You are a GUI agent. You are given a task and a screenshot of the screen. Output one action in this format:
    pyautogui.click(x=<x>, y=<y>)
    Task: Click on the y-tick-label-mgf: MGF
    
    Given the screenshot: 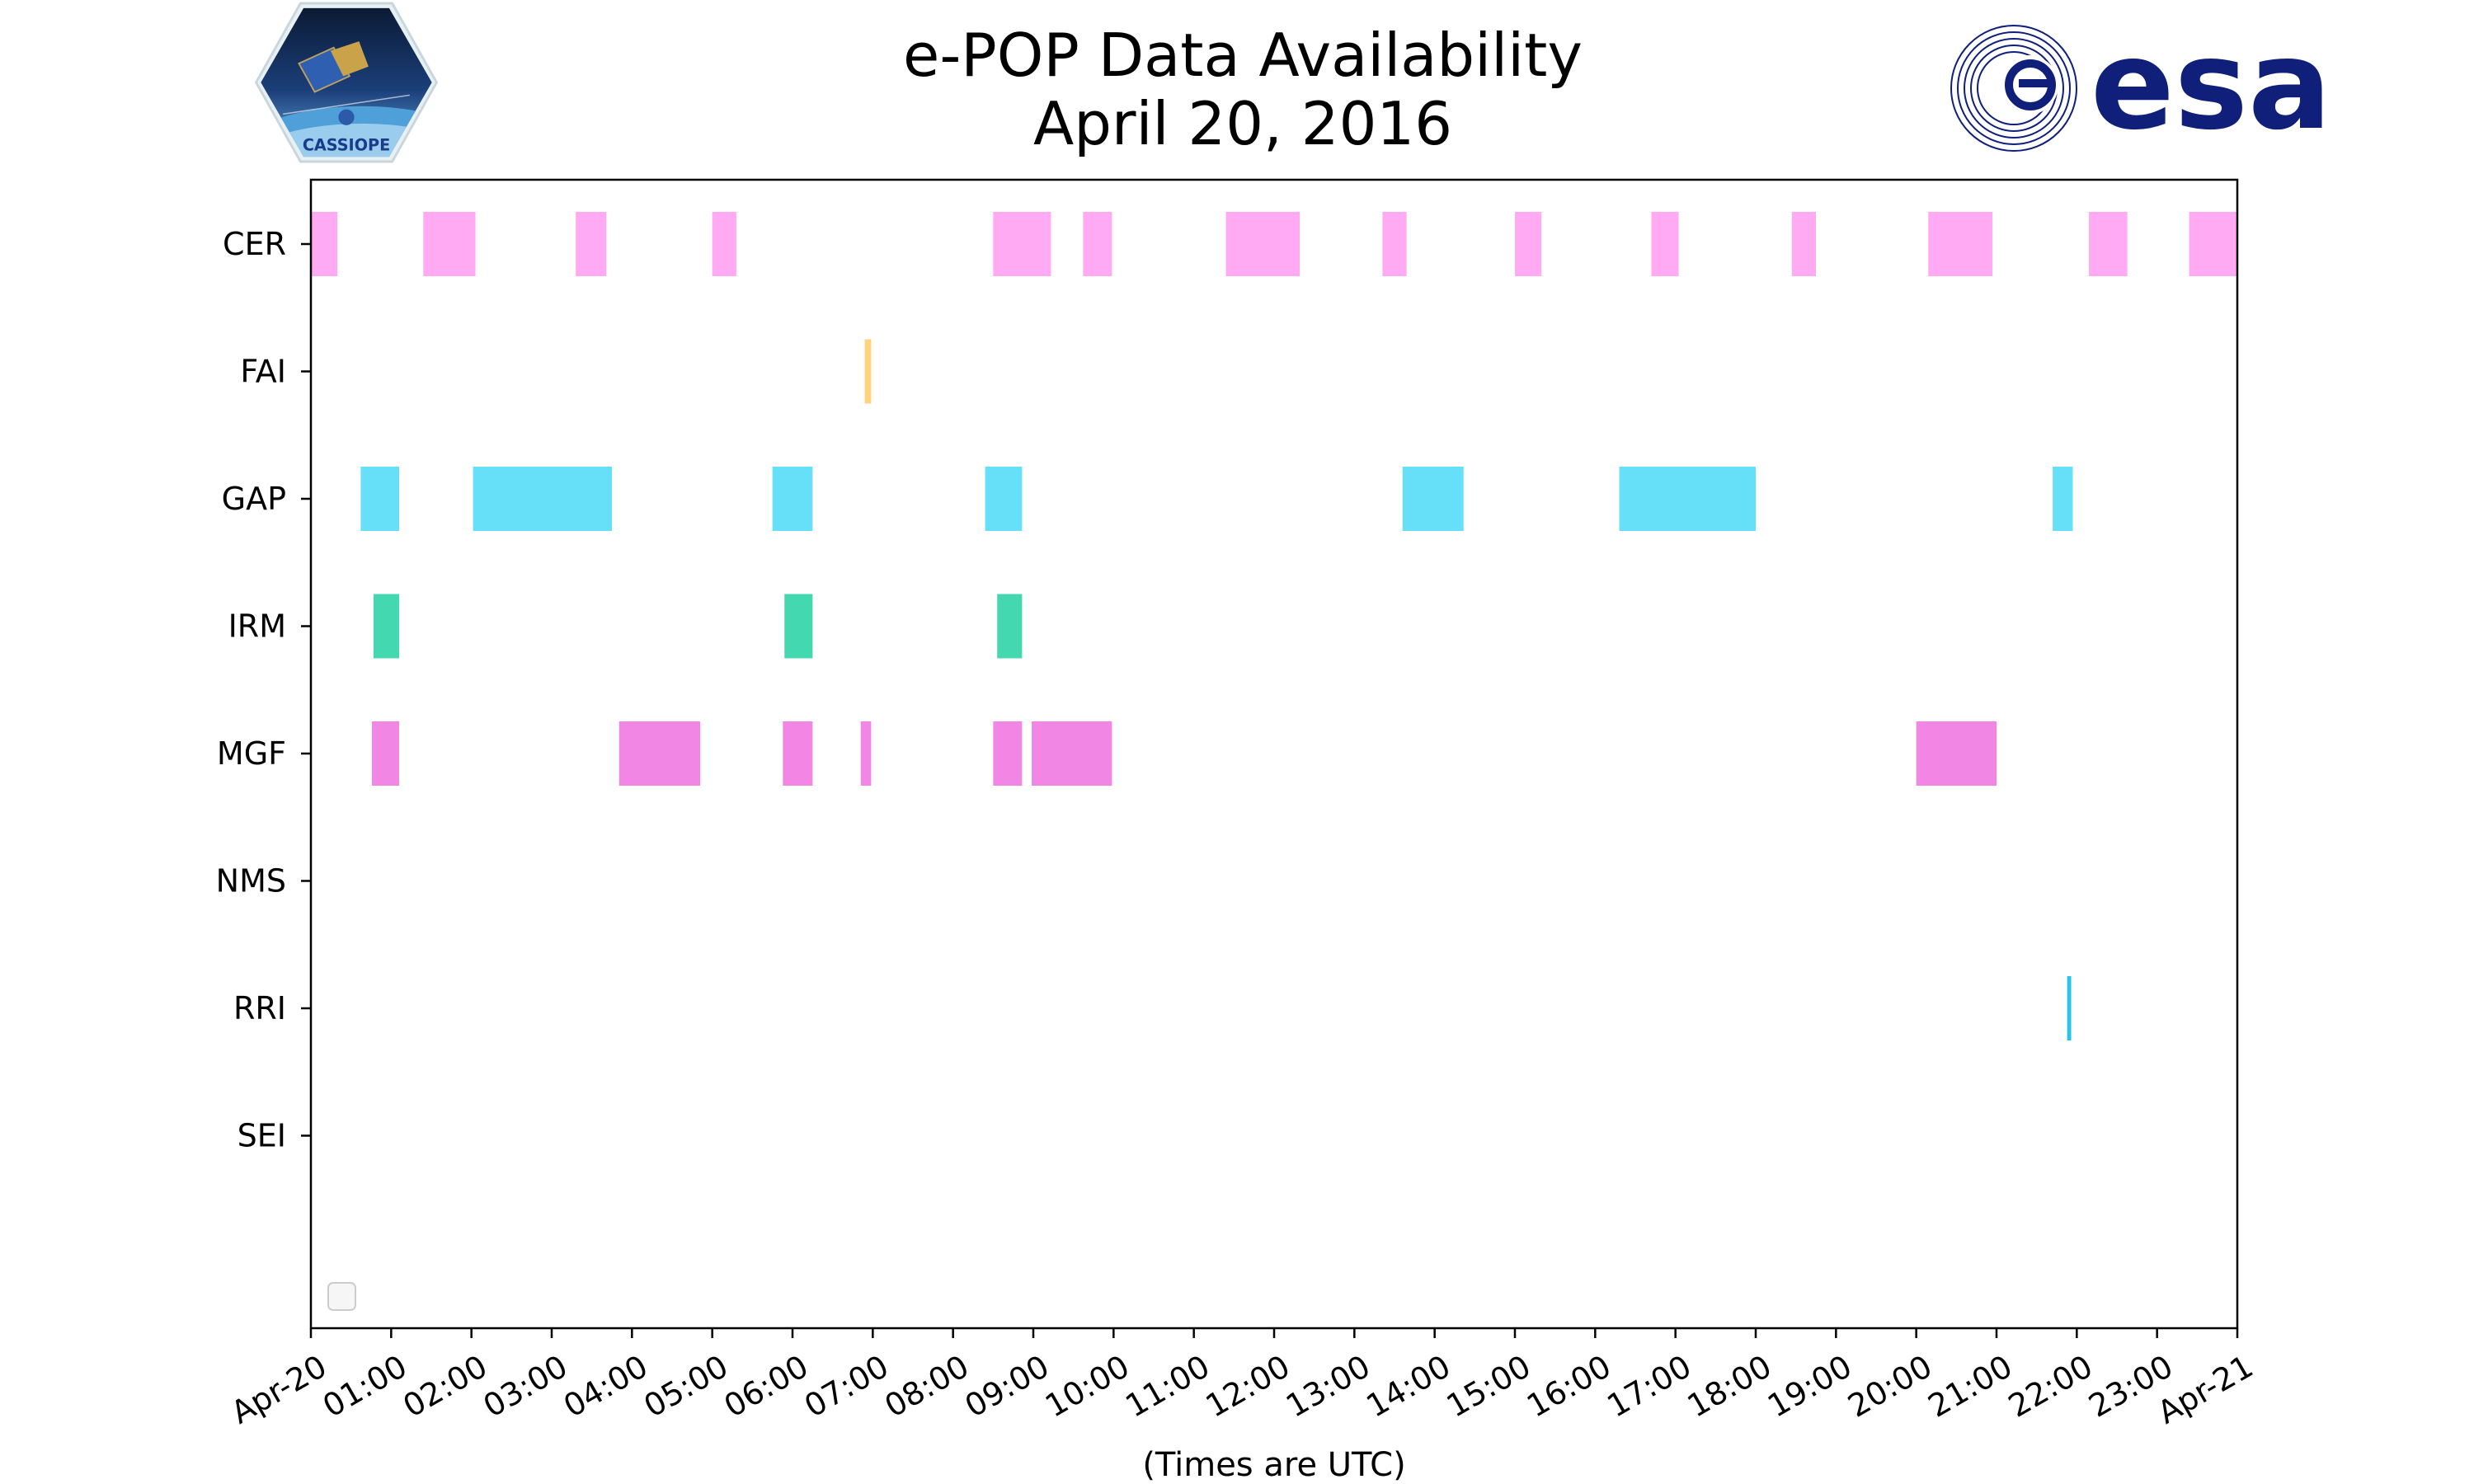 What is the action you would take?
    pyautogui.click(x=251, y=753)
    